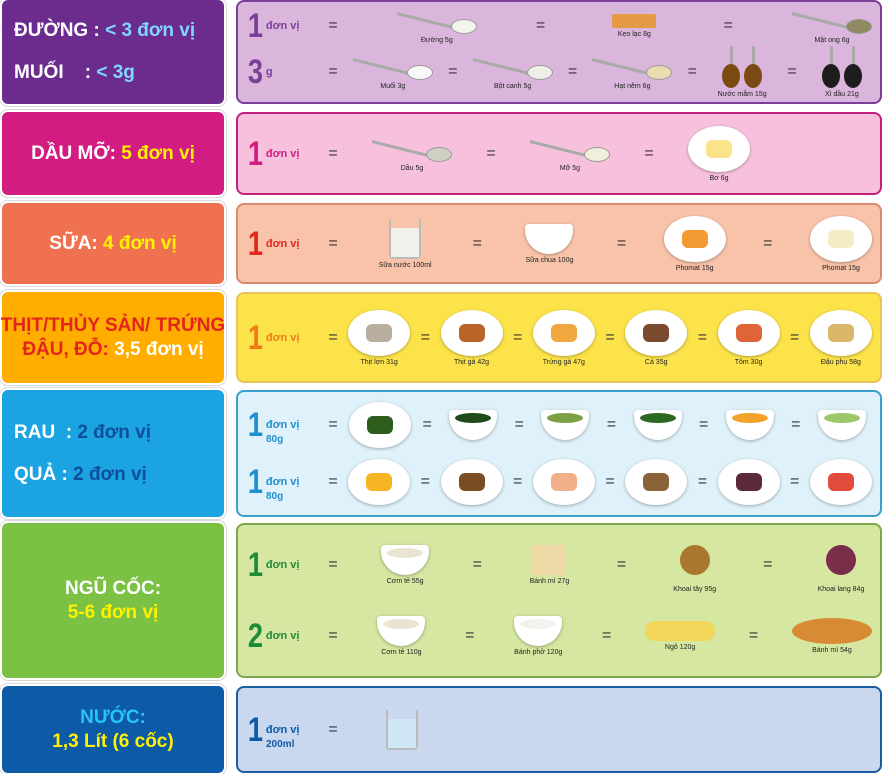 This screenshot has width=884, height=774. I want to click on serving-line: 1 đơn vị 200ml =, so click(559, 729).